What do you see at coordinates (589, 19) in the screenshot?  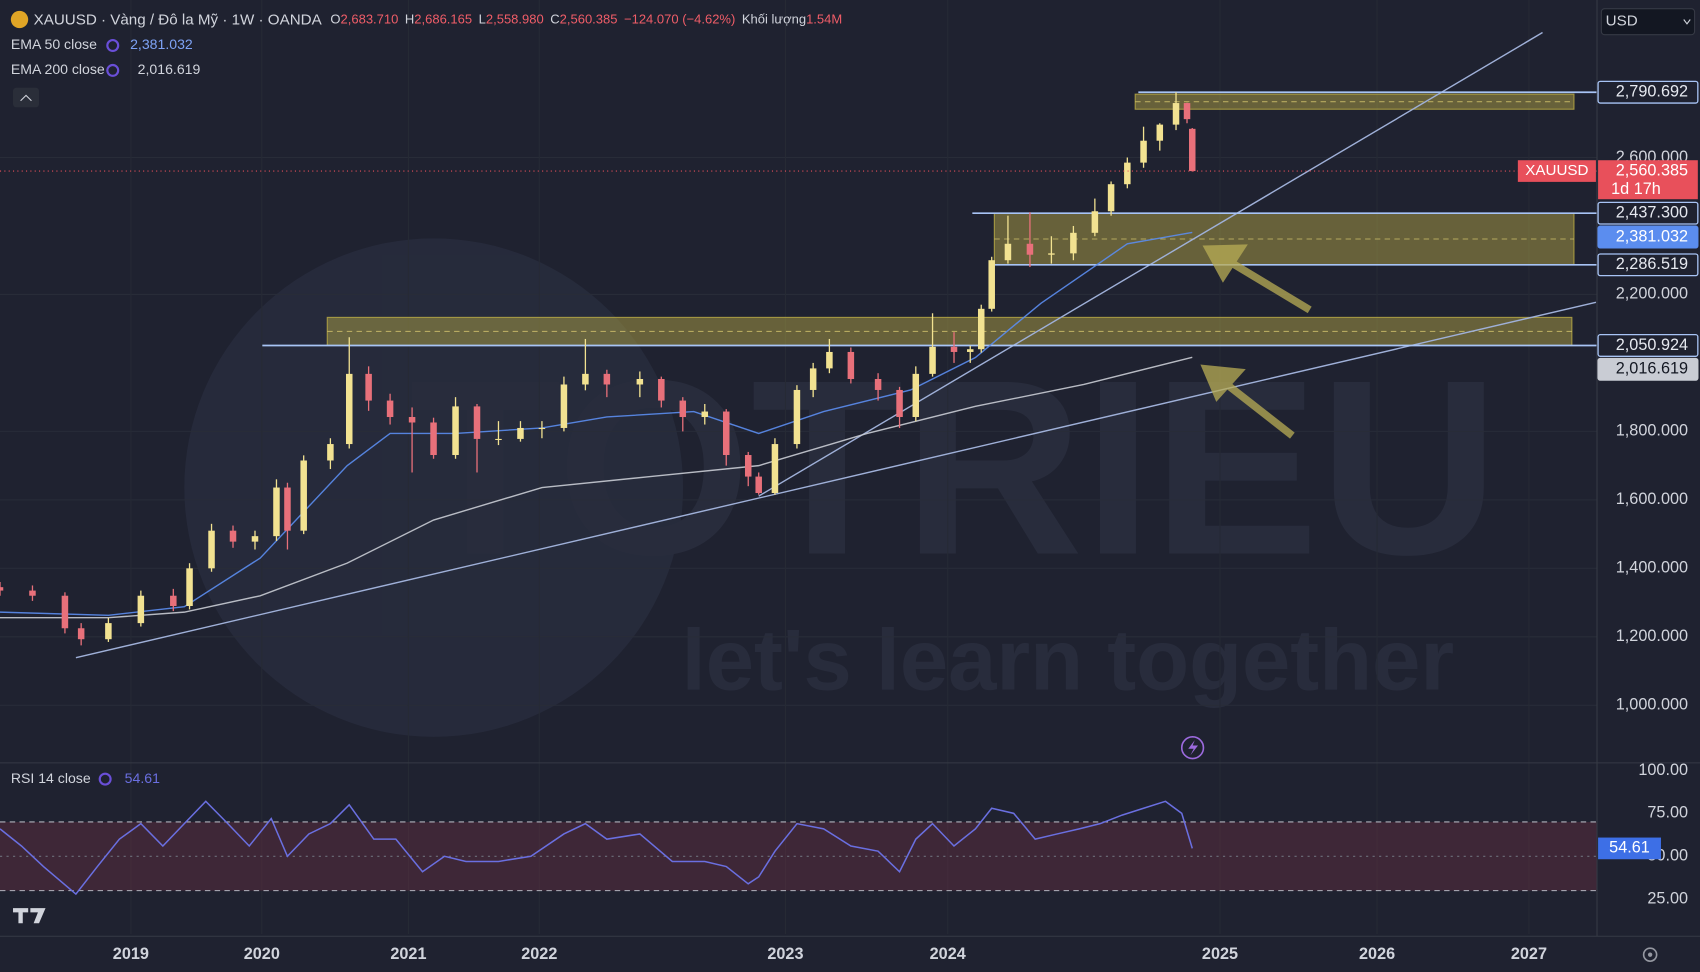 I see `ohlc-value: 2,560.385` at bounding box center [589, 19].